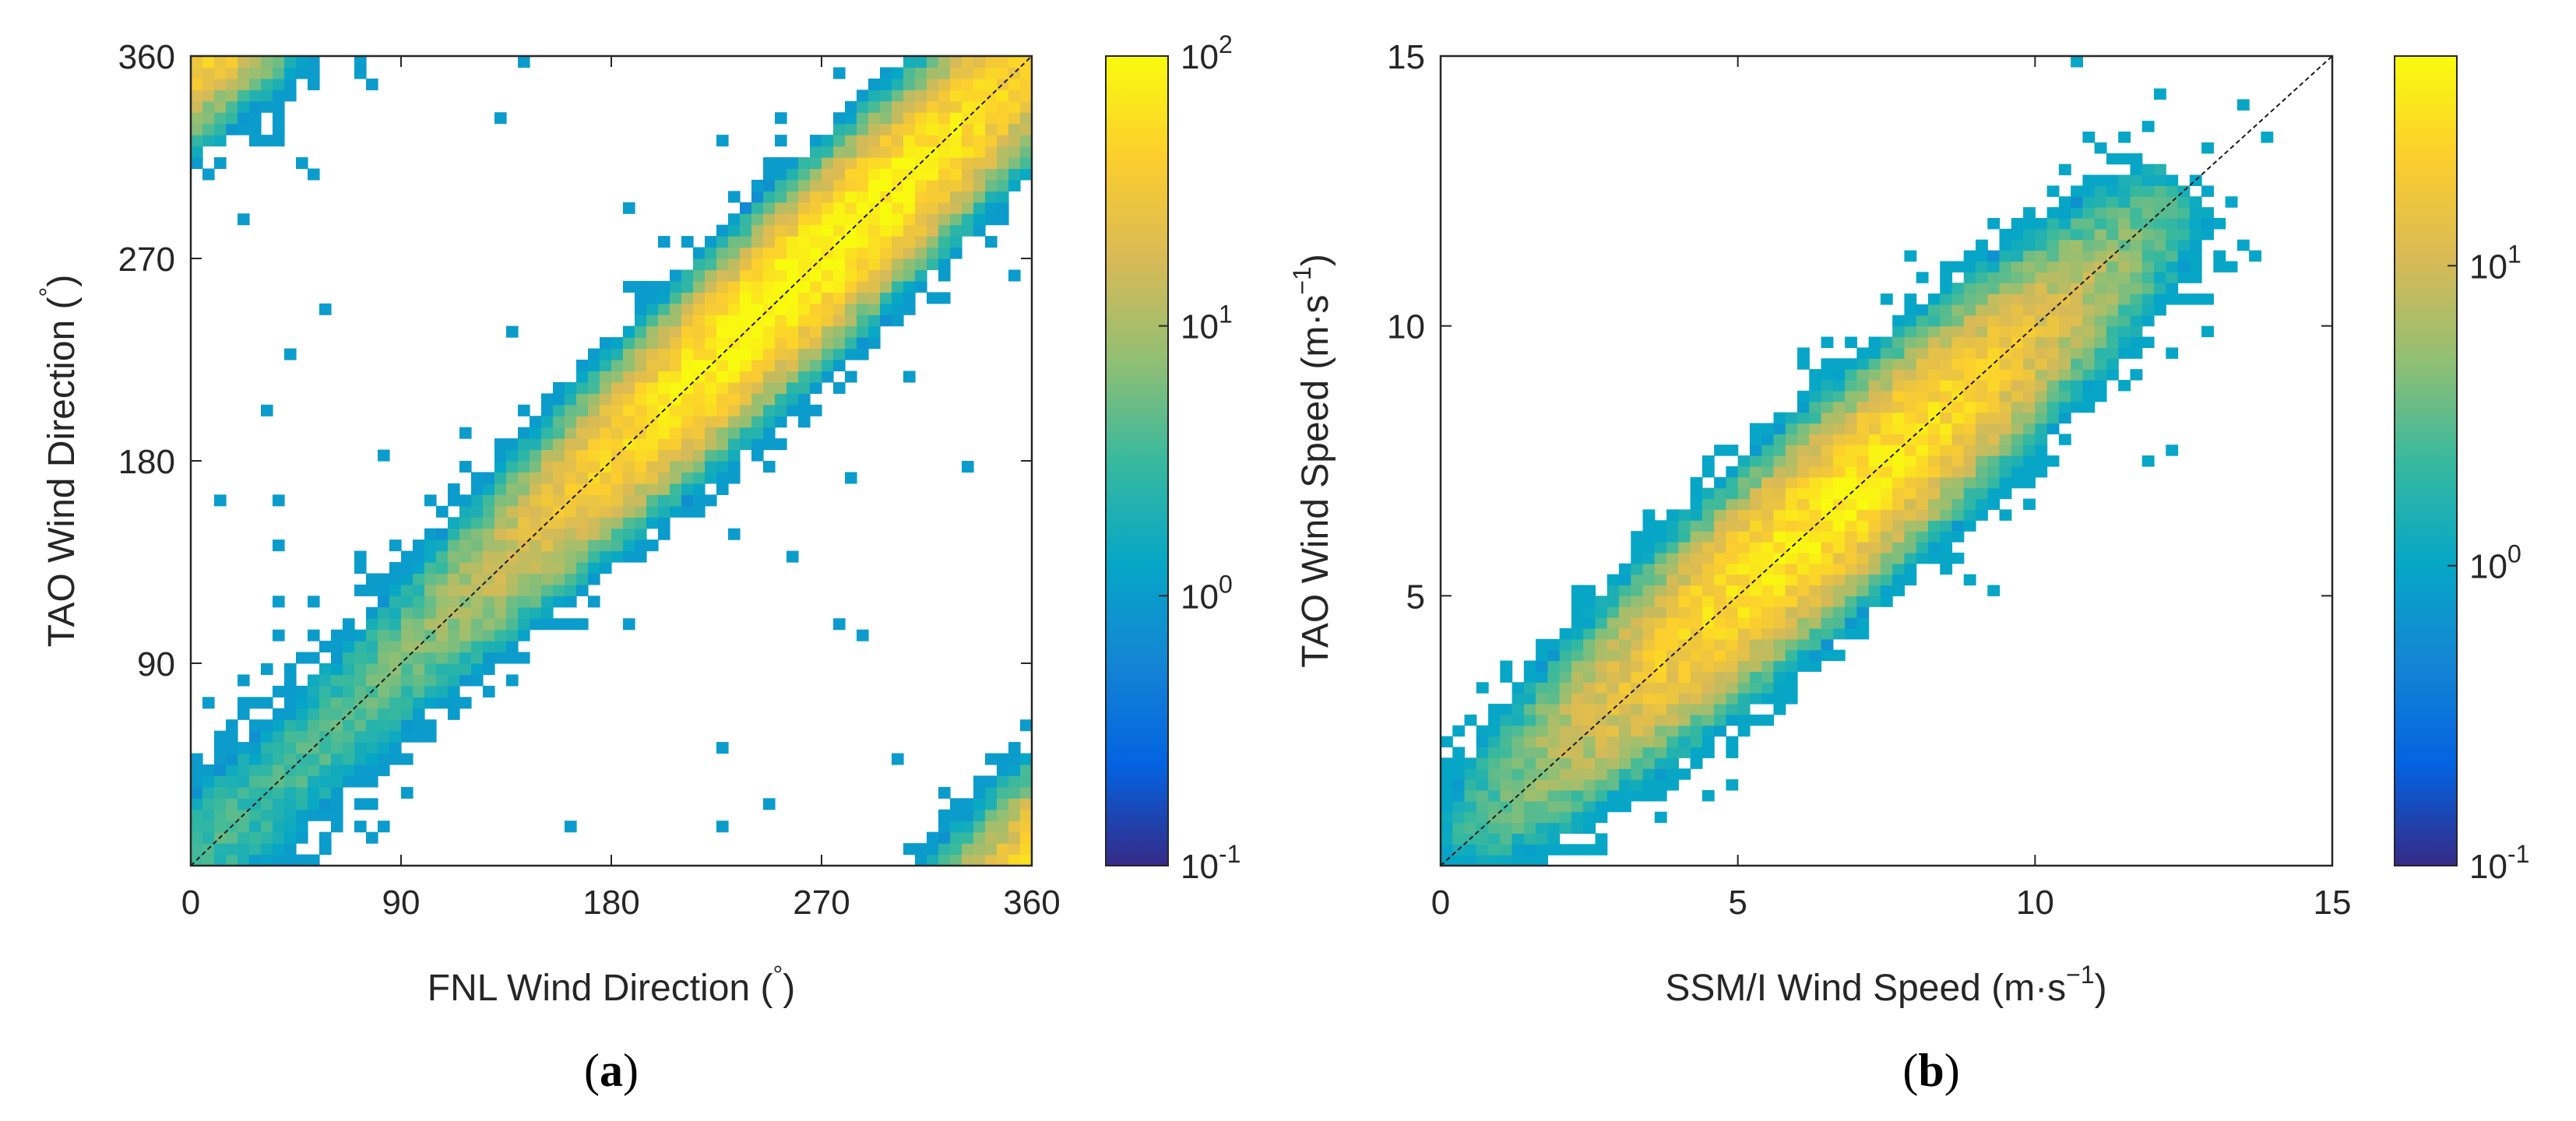 Image resolution: width=2576 pixels, height=1121 pixels. What do you see at coordinates (1406, 327) in the screenshot?
I see `y-tick-label: 10` at bounding box center [1406, 327].